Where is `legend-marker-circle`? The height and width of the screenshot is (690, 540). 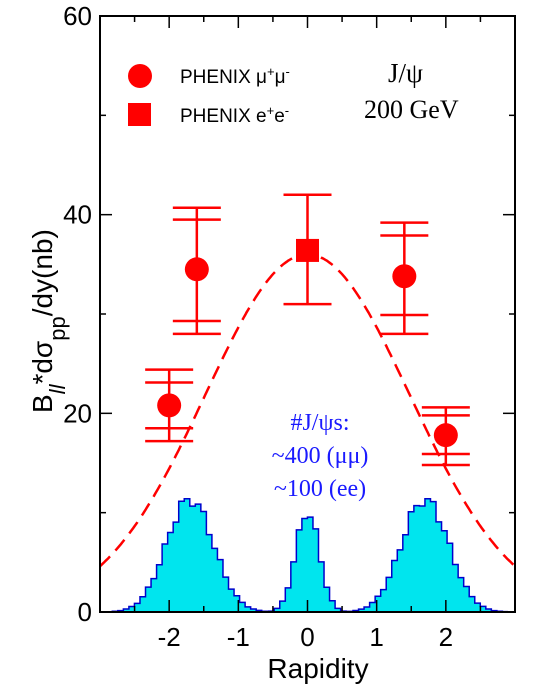 legend-marker-circle is located at coordinates (140, 76).